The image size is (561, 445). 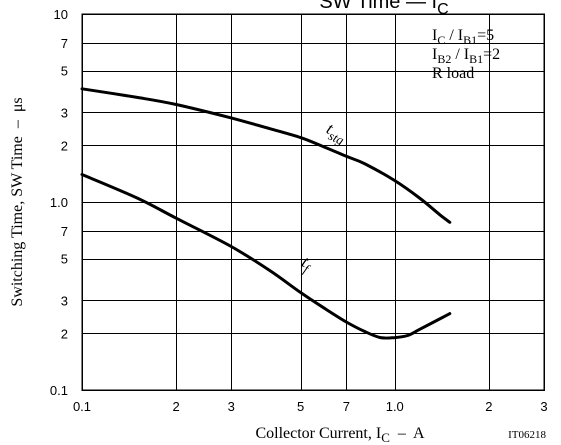 I want to click on y-tick-label-6: 2, so click(x=64, y=145).